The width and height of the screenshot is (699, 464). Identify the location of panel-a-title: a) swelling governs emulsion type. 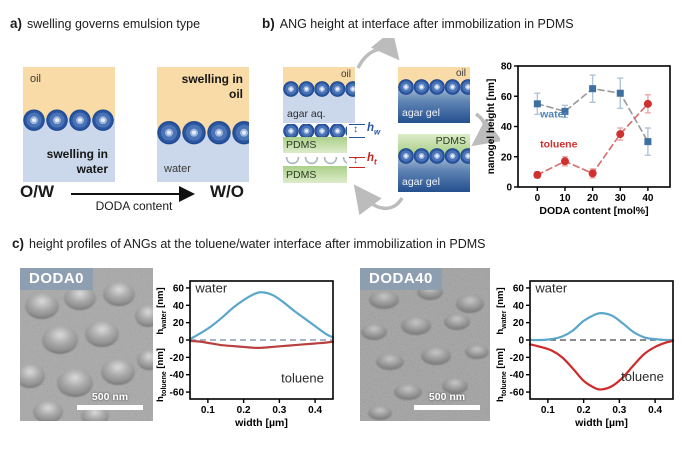
(105, 23).